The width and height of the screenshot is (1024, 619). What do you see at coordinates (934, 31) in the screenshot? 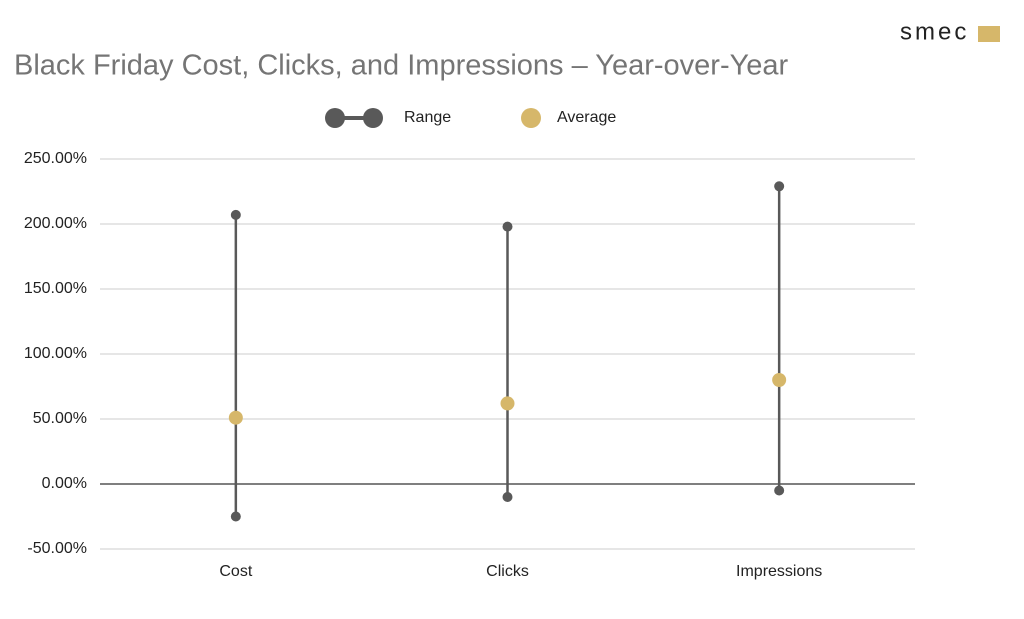
I see `brand-logo: smec` at bounding box center [934, 31].